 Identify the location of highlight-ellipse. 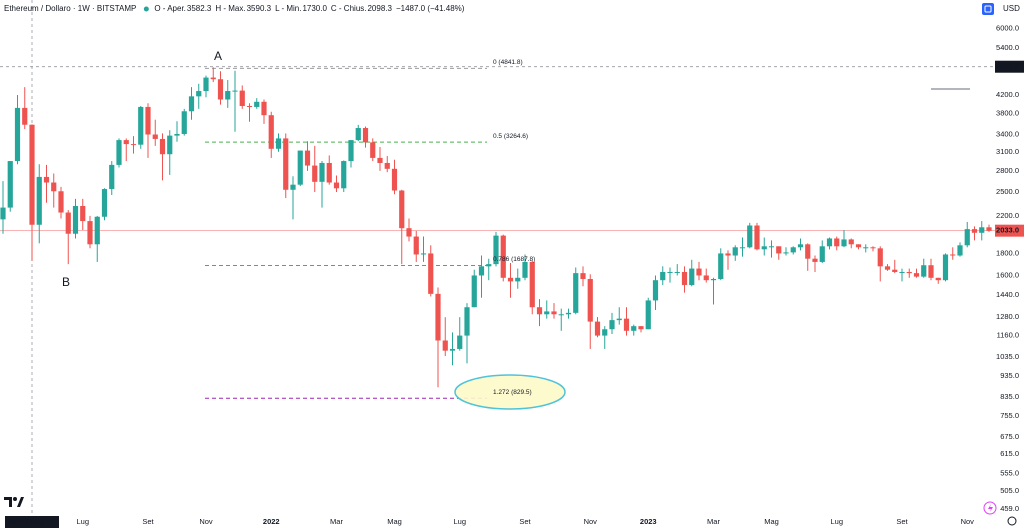
(510, 392).